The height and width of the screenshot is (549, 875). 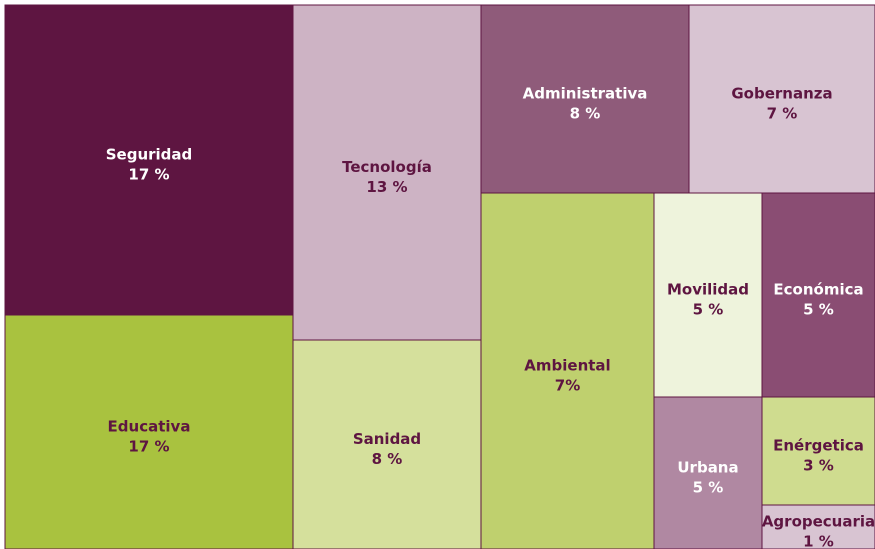 I want to click on cell-label: Administrativa, so click(x=585, y=94).